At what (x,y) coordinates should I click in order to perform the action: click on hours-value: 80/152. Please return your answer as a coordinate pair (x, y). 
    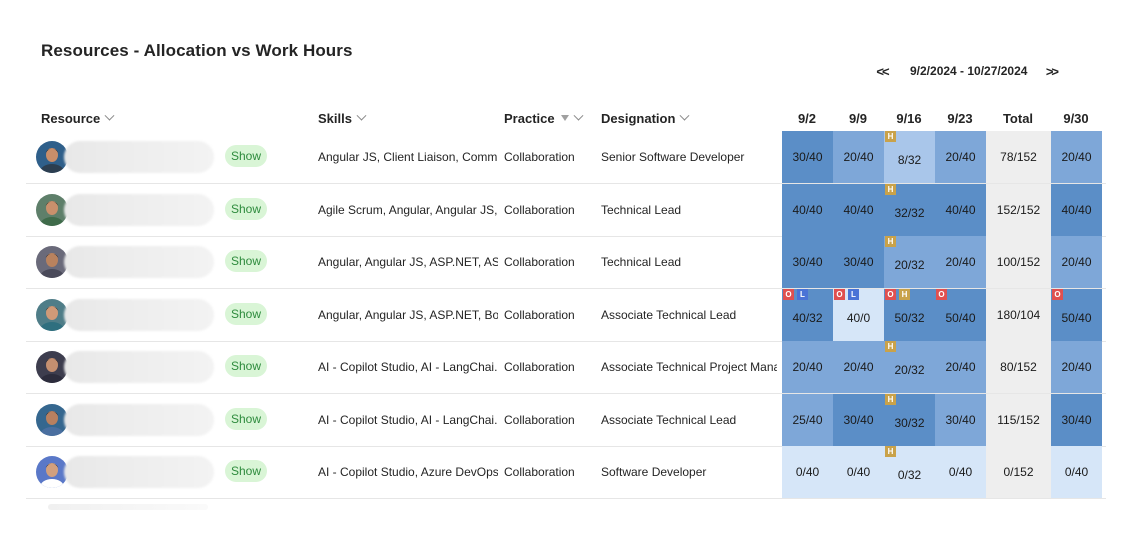
    Looking at the image, I should click on (1018, 367).